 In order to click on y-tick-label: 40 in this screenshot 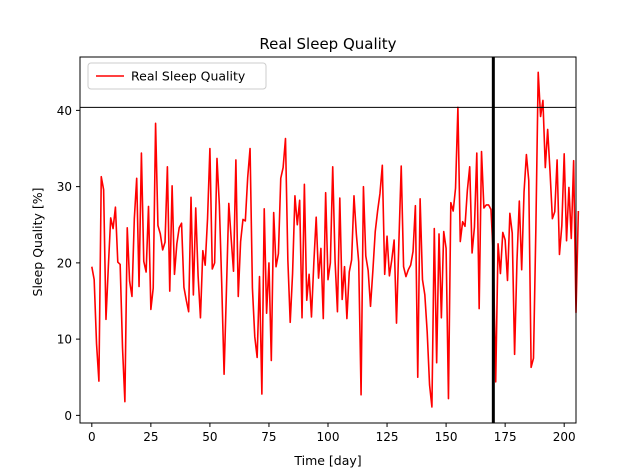, I will do `click(64, 111)`.